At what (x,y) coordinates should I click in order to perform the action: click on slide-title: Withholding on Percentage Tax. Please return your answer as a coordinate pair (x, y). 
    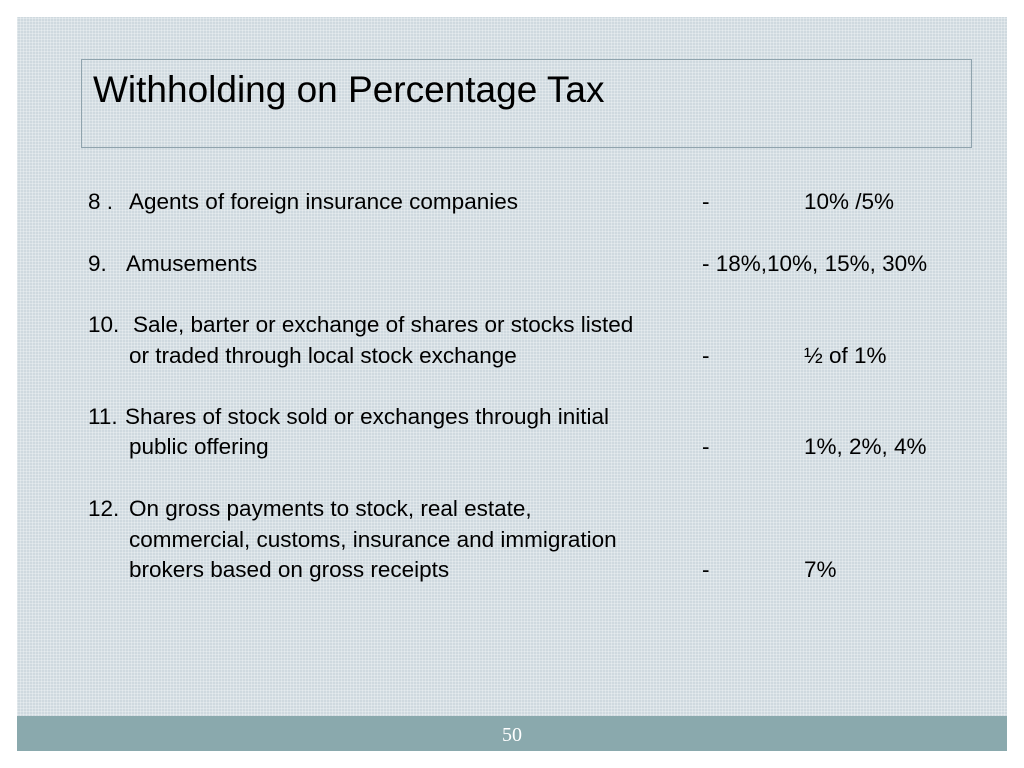
    Looking at the image, I should click on (349, 89).